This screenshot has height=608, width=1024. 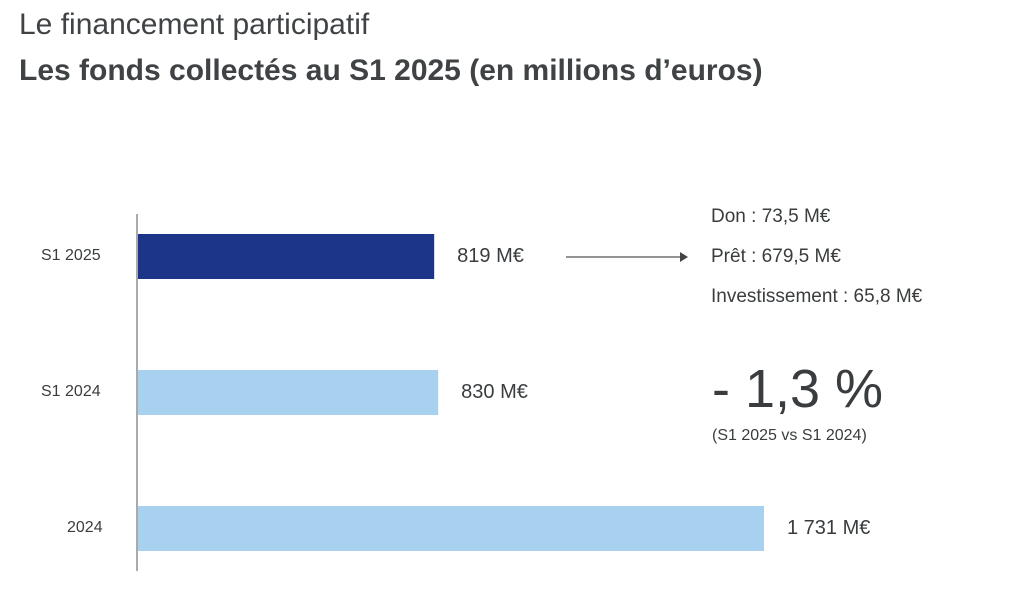 I want to click on category-label: 2024, so click(x=85, y=527).